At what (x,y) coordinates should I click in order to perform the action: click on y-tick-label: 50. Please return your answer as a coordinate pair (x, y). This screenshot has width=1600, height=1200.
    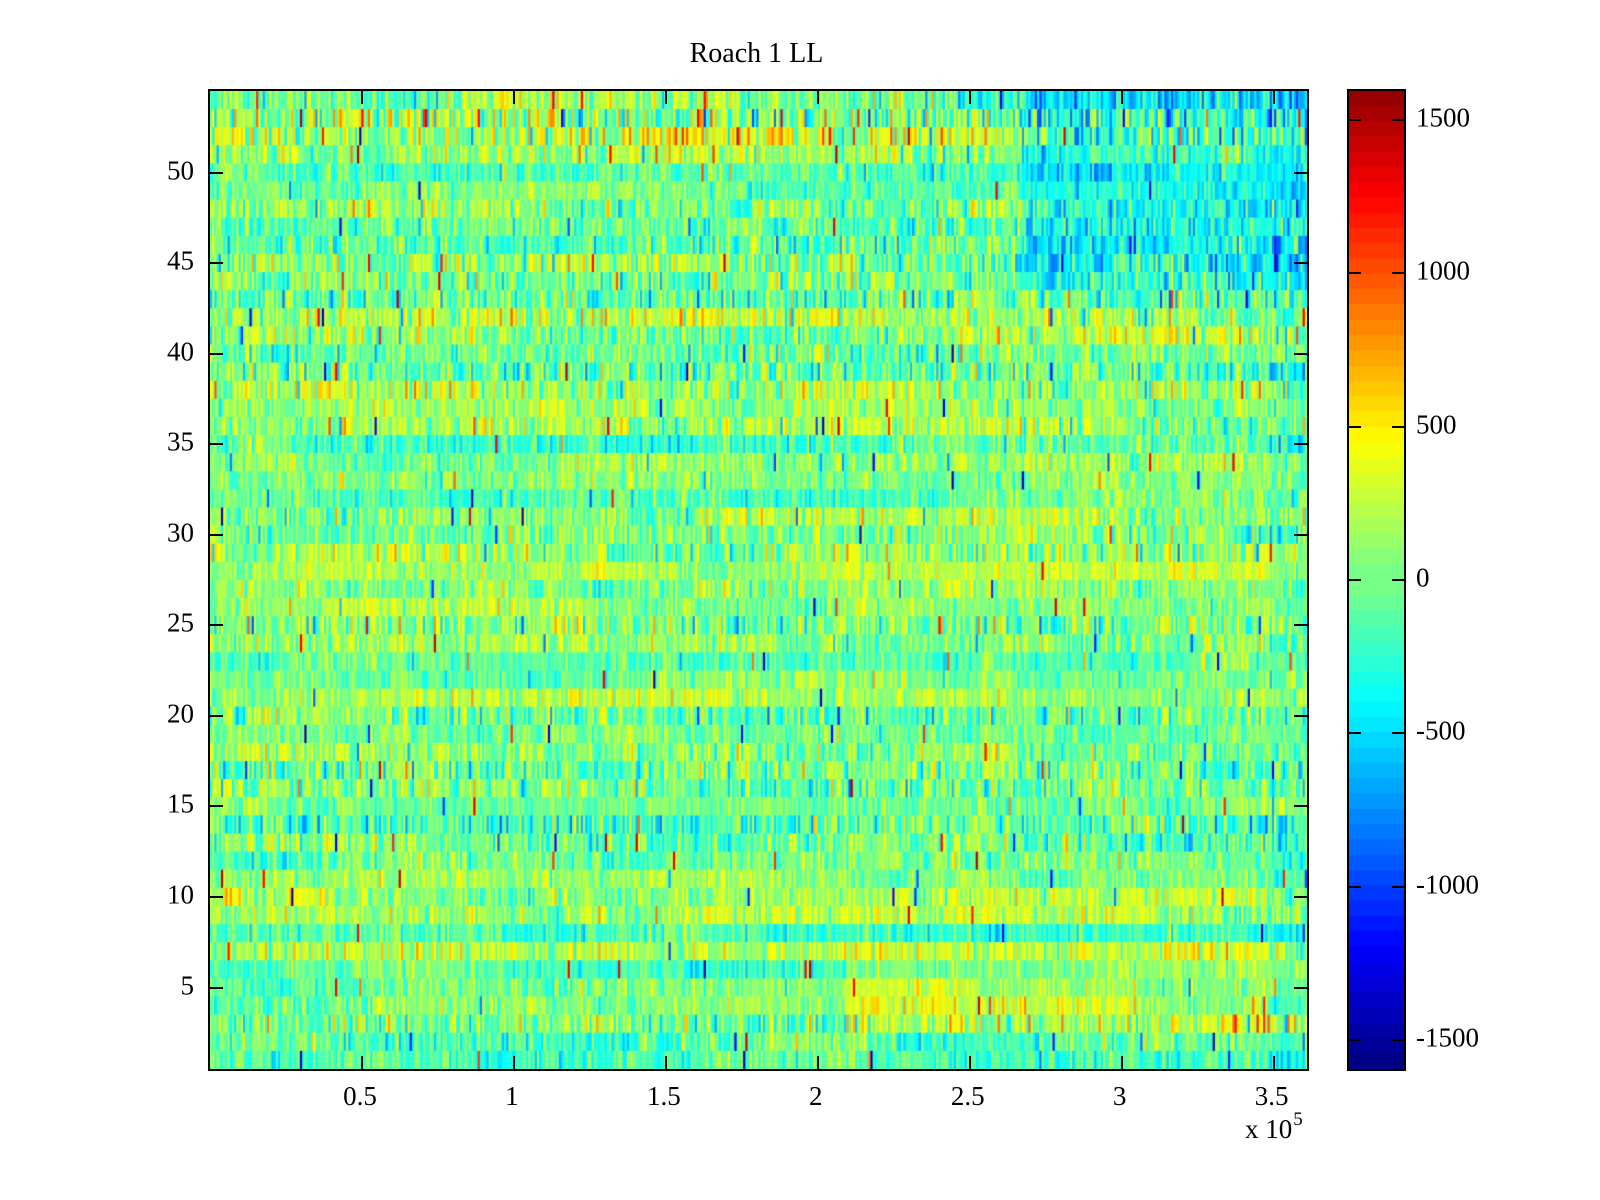
    Looking at the image, I should click on (180, 170).